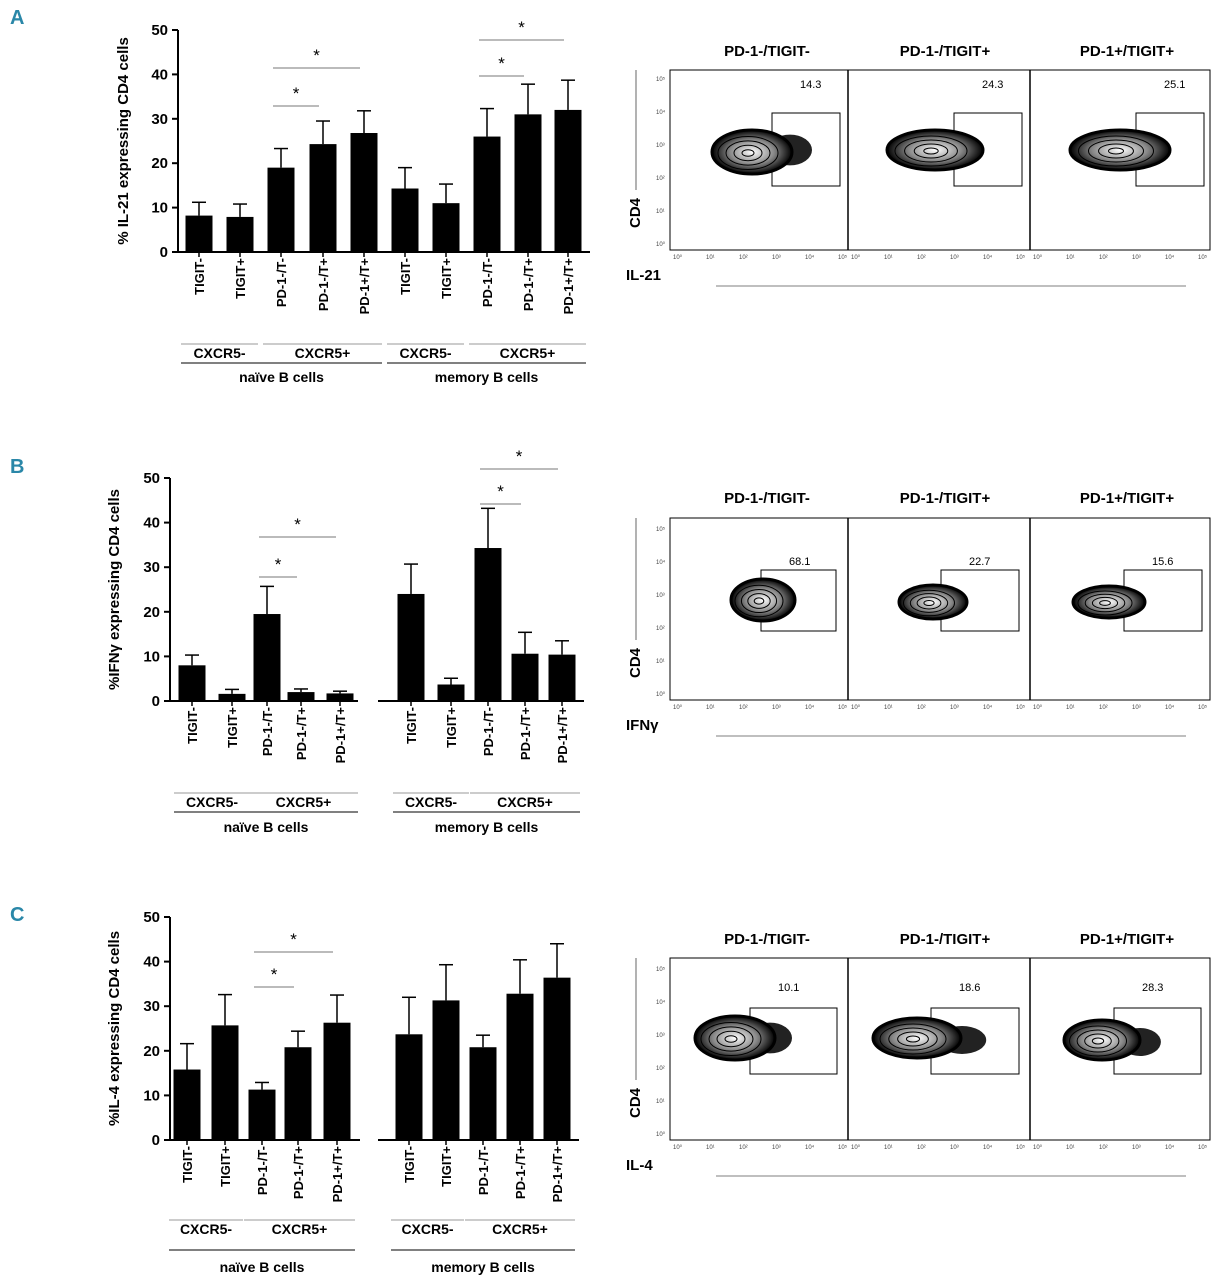  What do you see at coordinates (1174, 85) in the screenshot?
I see `gate-percentage: 25.1` at bounding box center [1174, 85].